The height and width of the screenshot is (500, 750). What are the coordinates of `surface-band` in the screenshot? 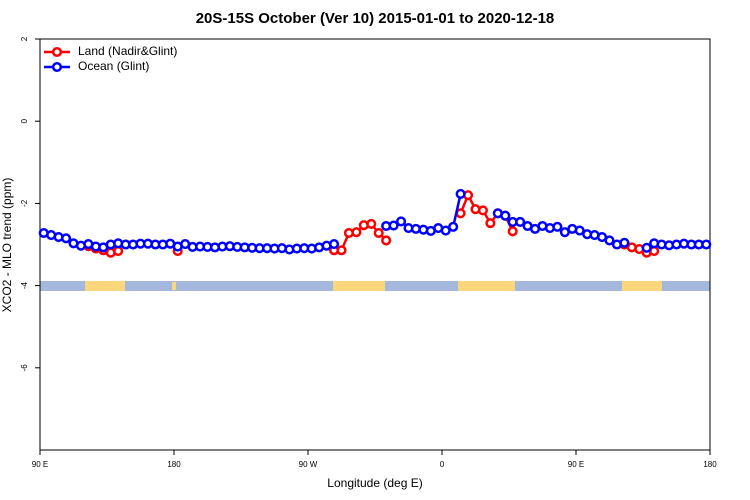 It's located at (375, 286).